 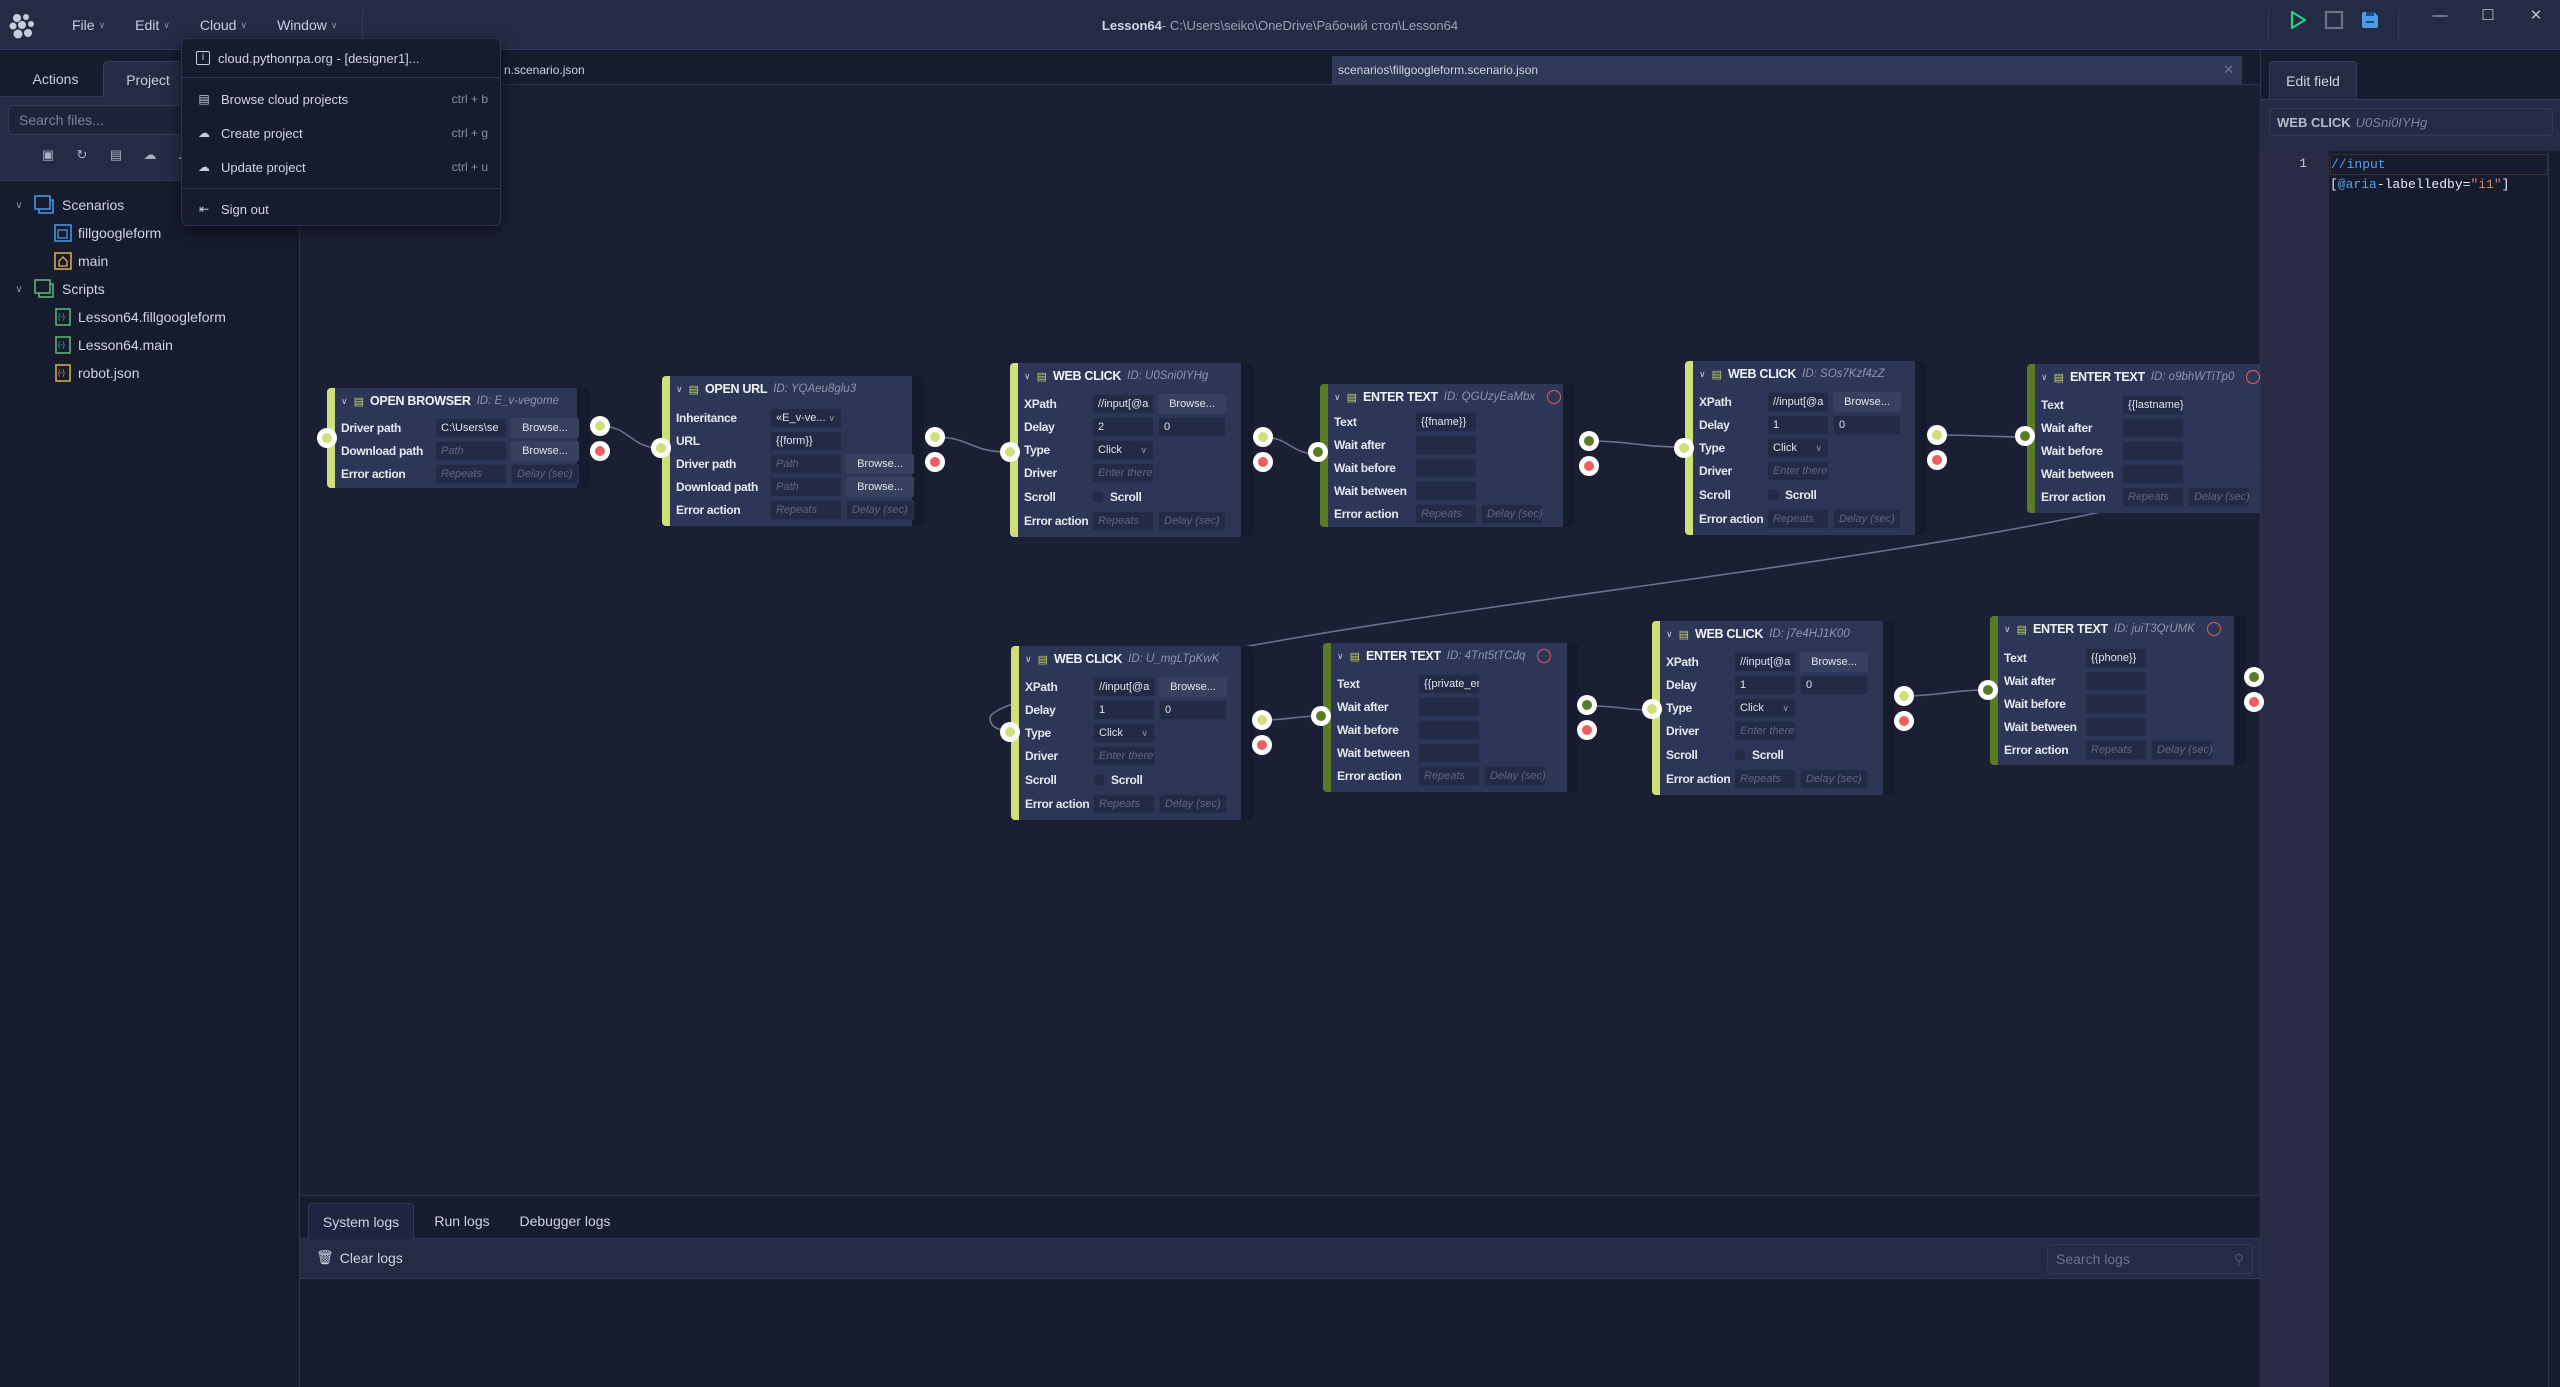 What do you see at coordinates (82, 154) in the screenshot?
I see `refresh-icon: ↻` at bounding box center [82, 154].